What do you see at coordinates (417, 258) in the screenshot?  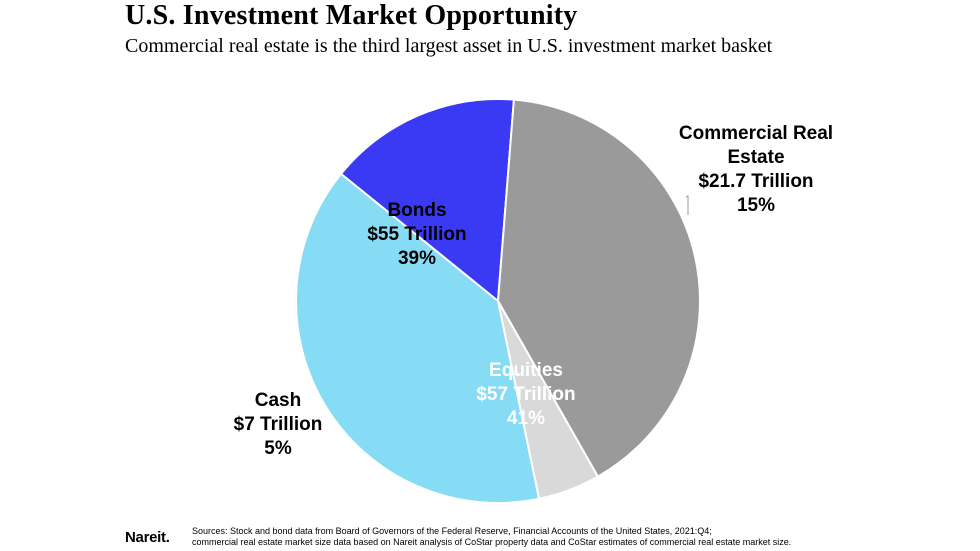 I see `slice-label-line: 39%` at bounding box center [417, 258].